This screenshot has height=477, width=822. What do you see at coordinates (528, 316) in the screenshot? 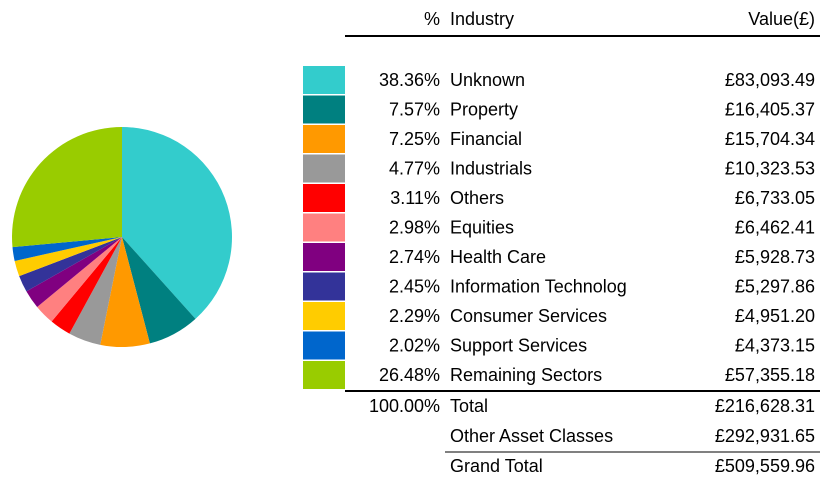
I see `industry-label: Consumer Services` at bounding box center [528, 316].